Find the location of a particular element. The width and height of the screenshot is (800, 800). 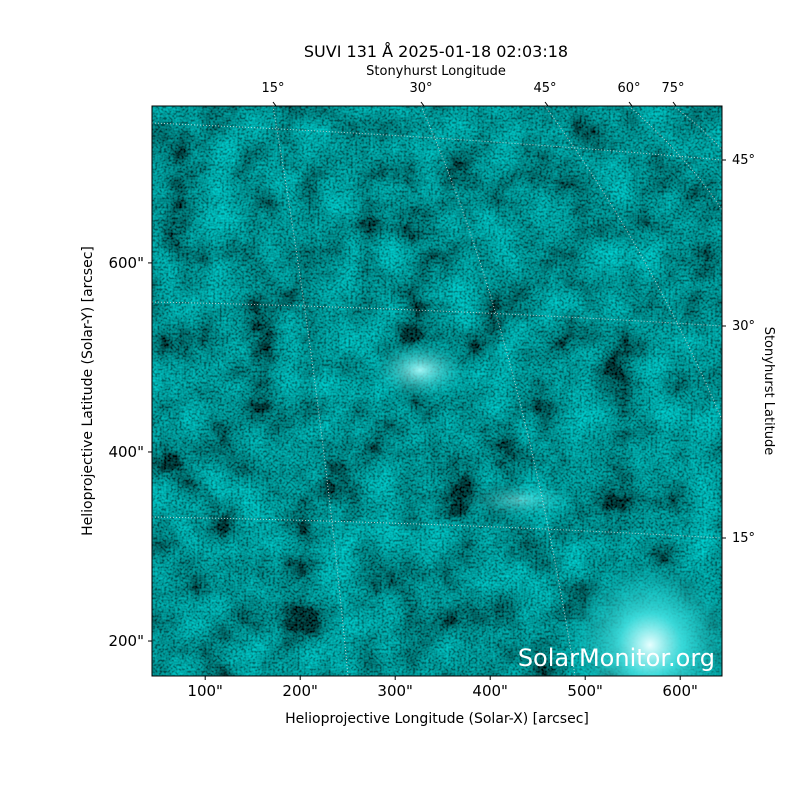

y-tick-label: 200" is located at coordinates (126, 641).